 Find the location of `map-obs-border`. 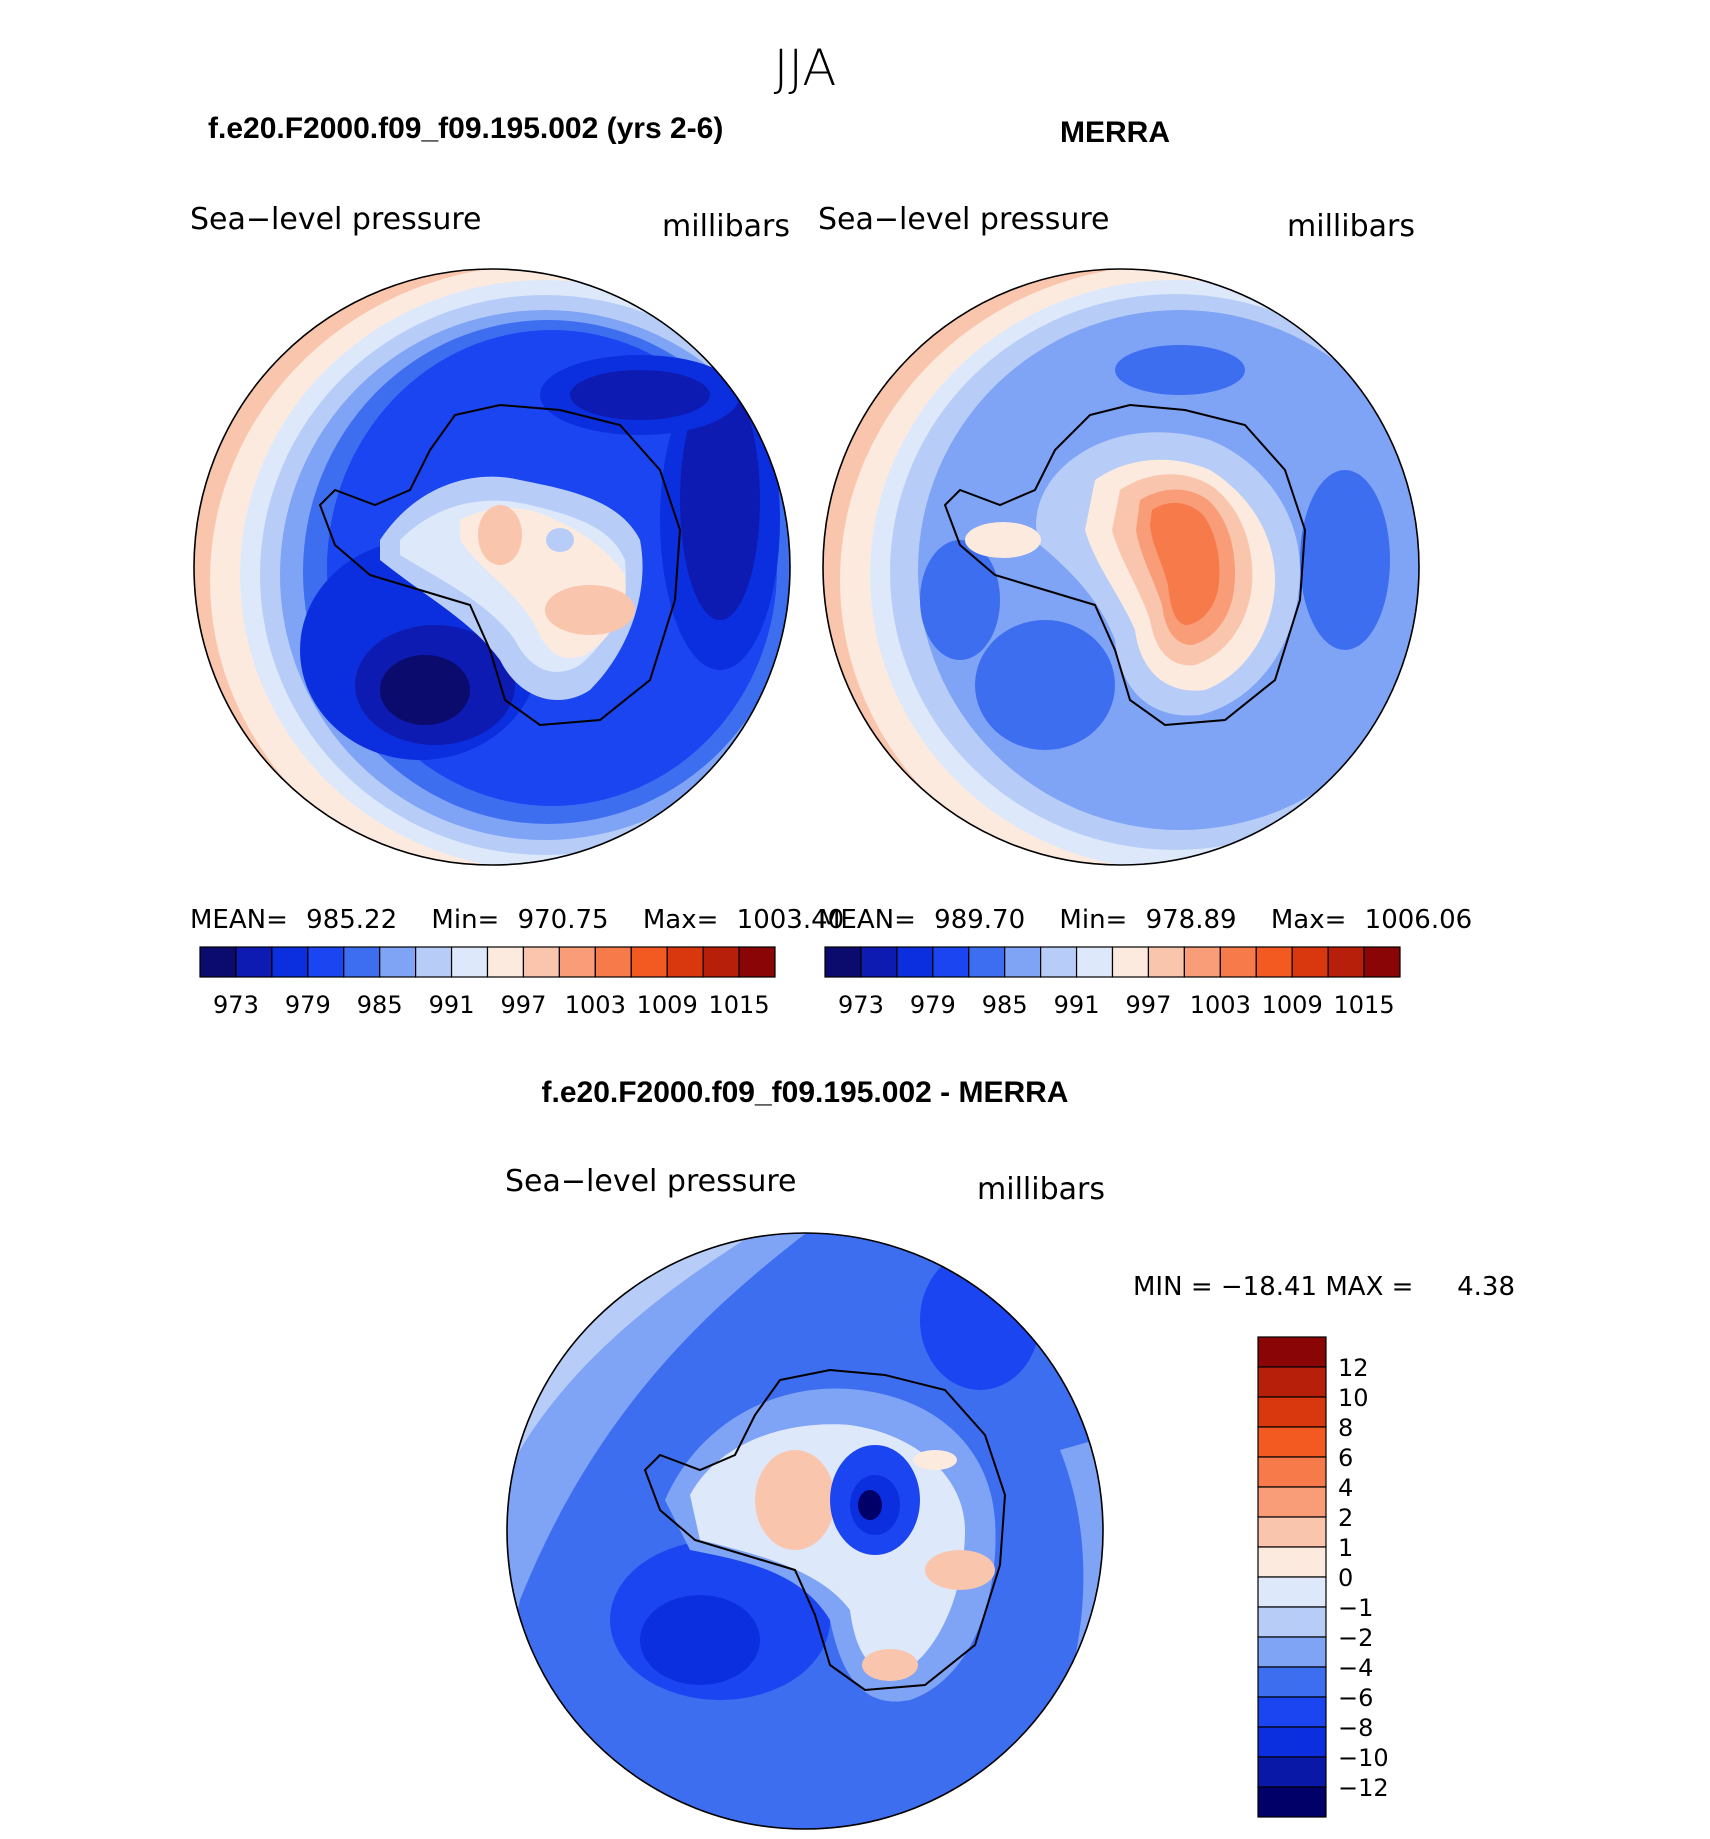

map-obs-border is located at coordinates (1121, 567).